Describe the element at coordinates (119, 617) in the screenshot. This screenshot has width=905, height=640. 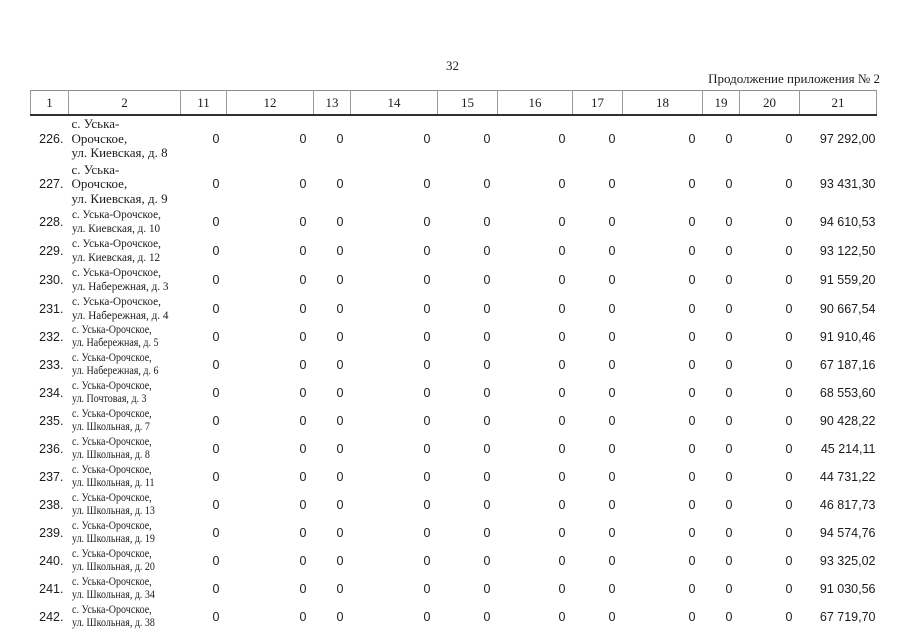
I see `address-lines: с. Уська-Орочское, ул. Школьная, д. 38` at that location.